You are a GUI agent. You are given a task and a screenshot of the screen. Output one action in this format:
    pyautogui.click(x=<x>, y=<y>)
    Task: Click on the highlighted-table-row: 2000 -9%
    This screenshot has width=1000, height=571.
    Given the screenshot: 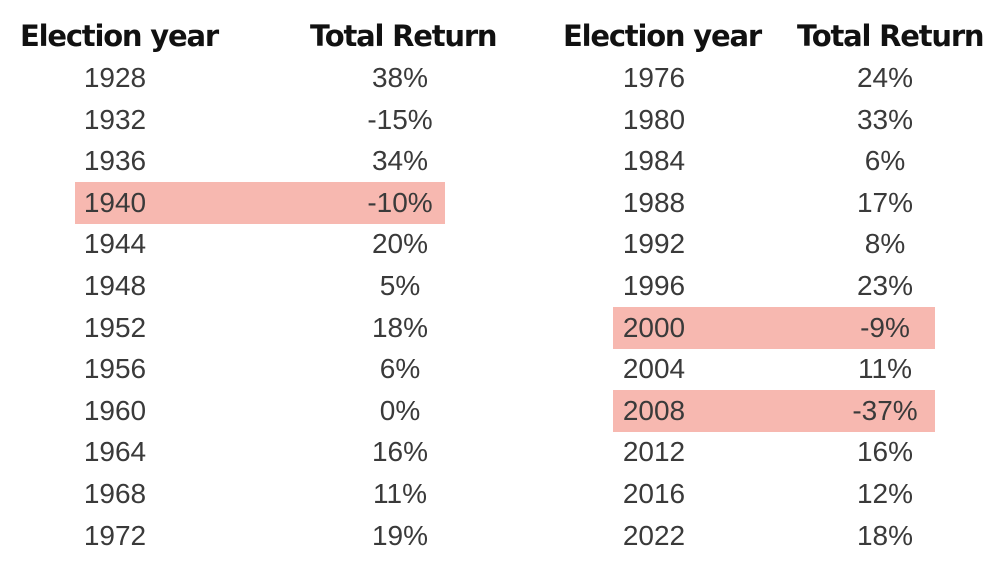 What is the action you would take?
    pyautogui.click(x=774, y=327)
    